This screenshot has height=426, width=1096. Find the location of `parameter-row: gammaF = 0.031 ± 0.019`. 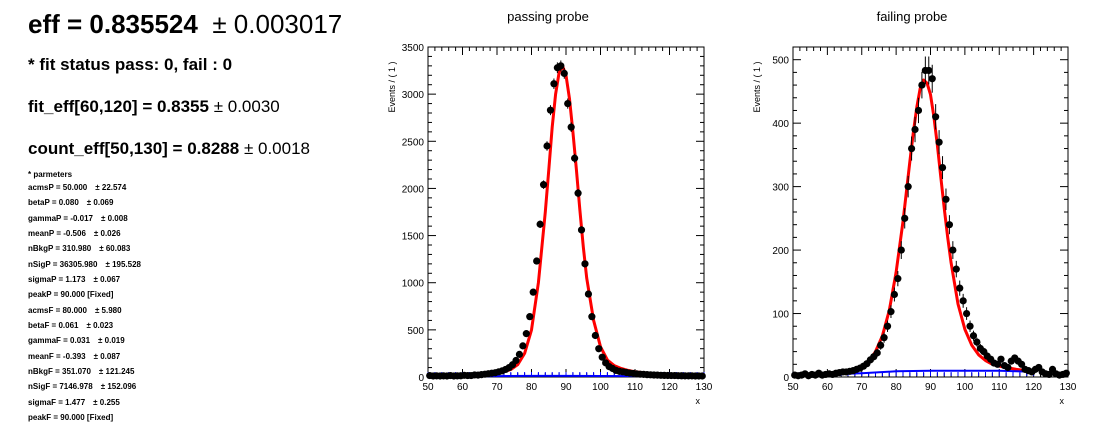

parameter-row: gammaF = 0.031 ± 0.019 is located at coordinates (84, 340).